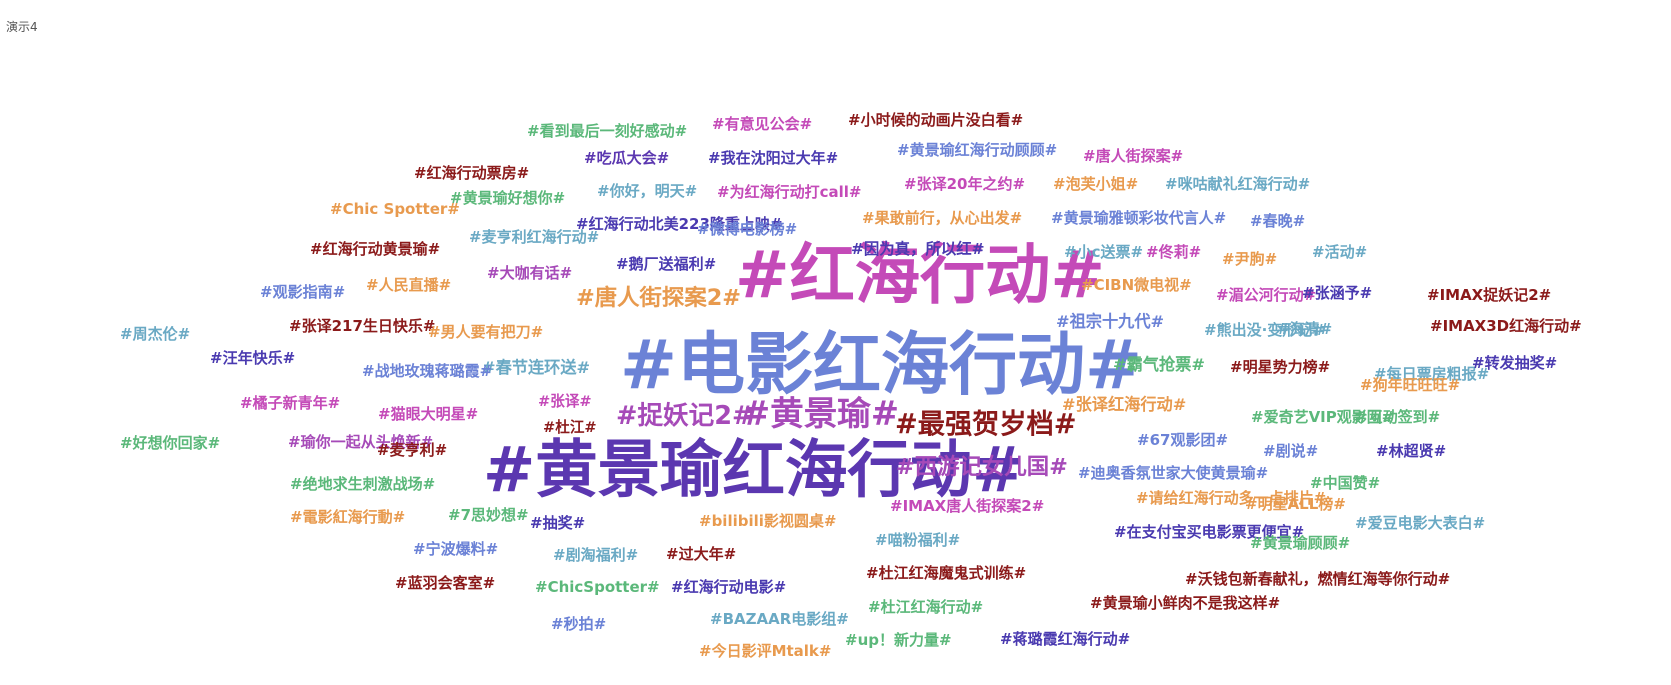  What do you see at coordinates (1237, 184) in the screenshot?
I see `word-cloud-word: #咪咕献礼红海行动#` at bounding box center [1237, 184].